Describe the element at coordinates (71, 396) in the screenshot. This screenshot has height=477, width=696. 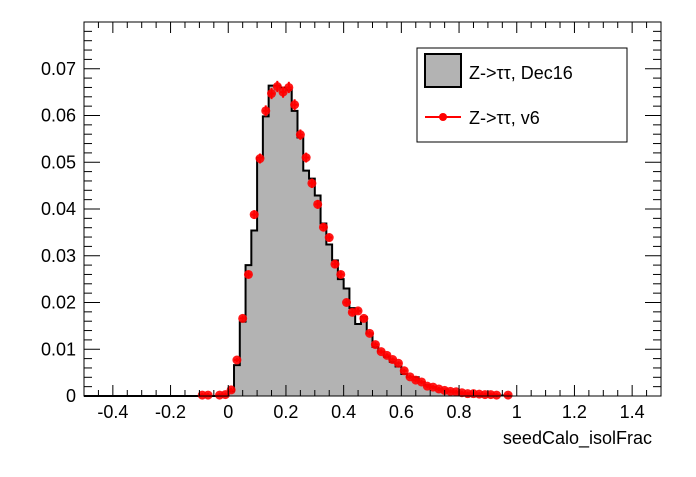
I see `y-tick-label: 0` at that location.